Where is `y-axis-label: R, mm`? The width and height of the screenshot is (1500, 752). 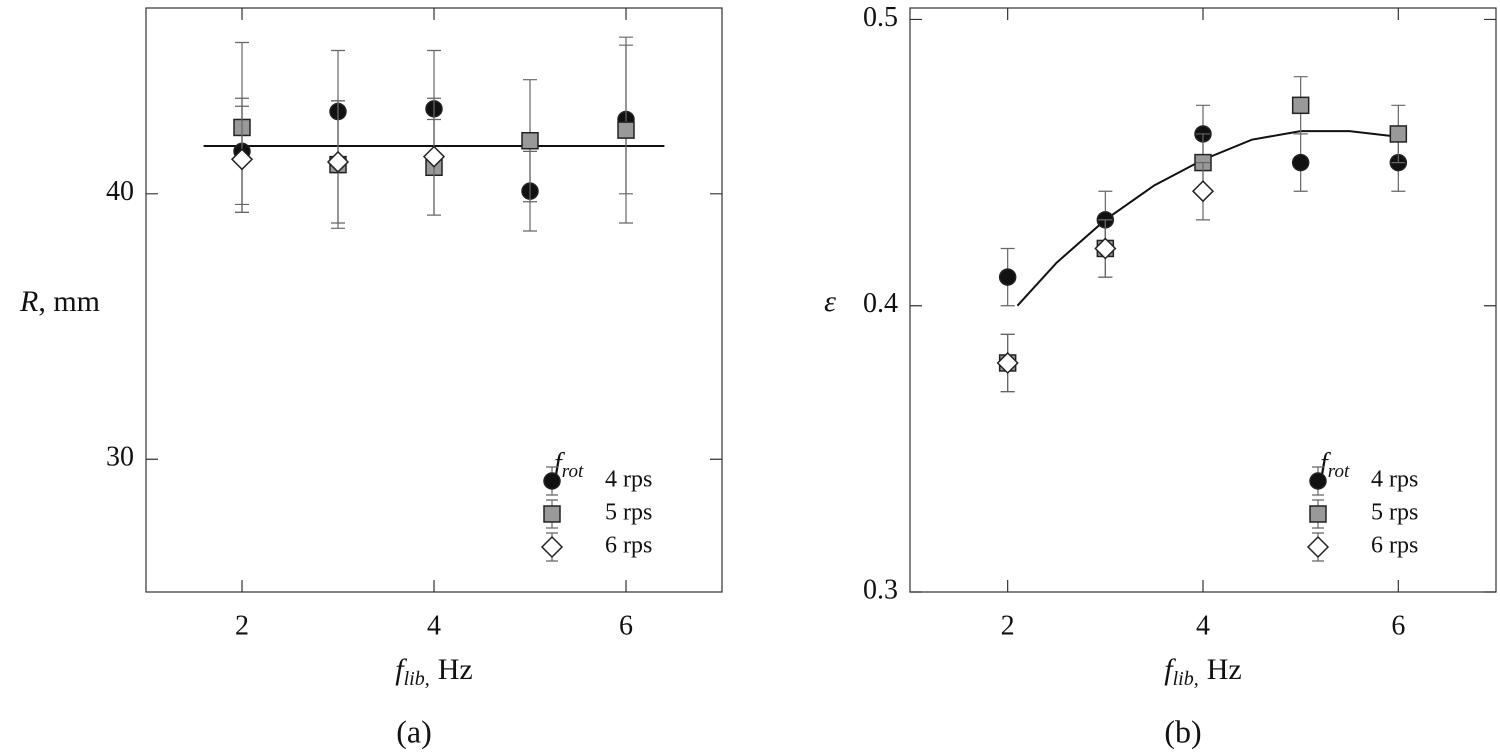
y-axis-label: R, mm is located at coordinates (59, 301).